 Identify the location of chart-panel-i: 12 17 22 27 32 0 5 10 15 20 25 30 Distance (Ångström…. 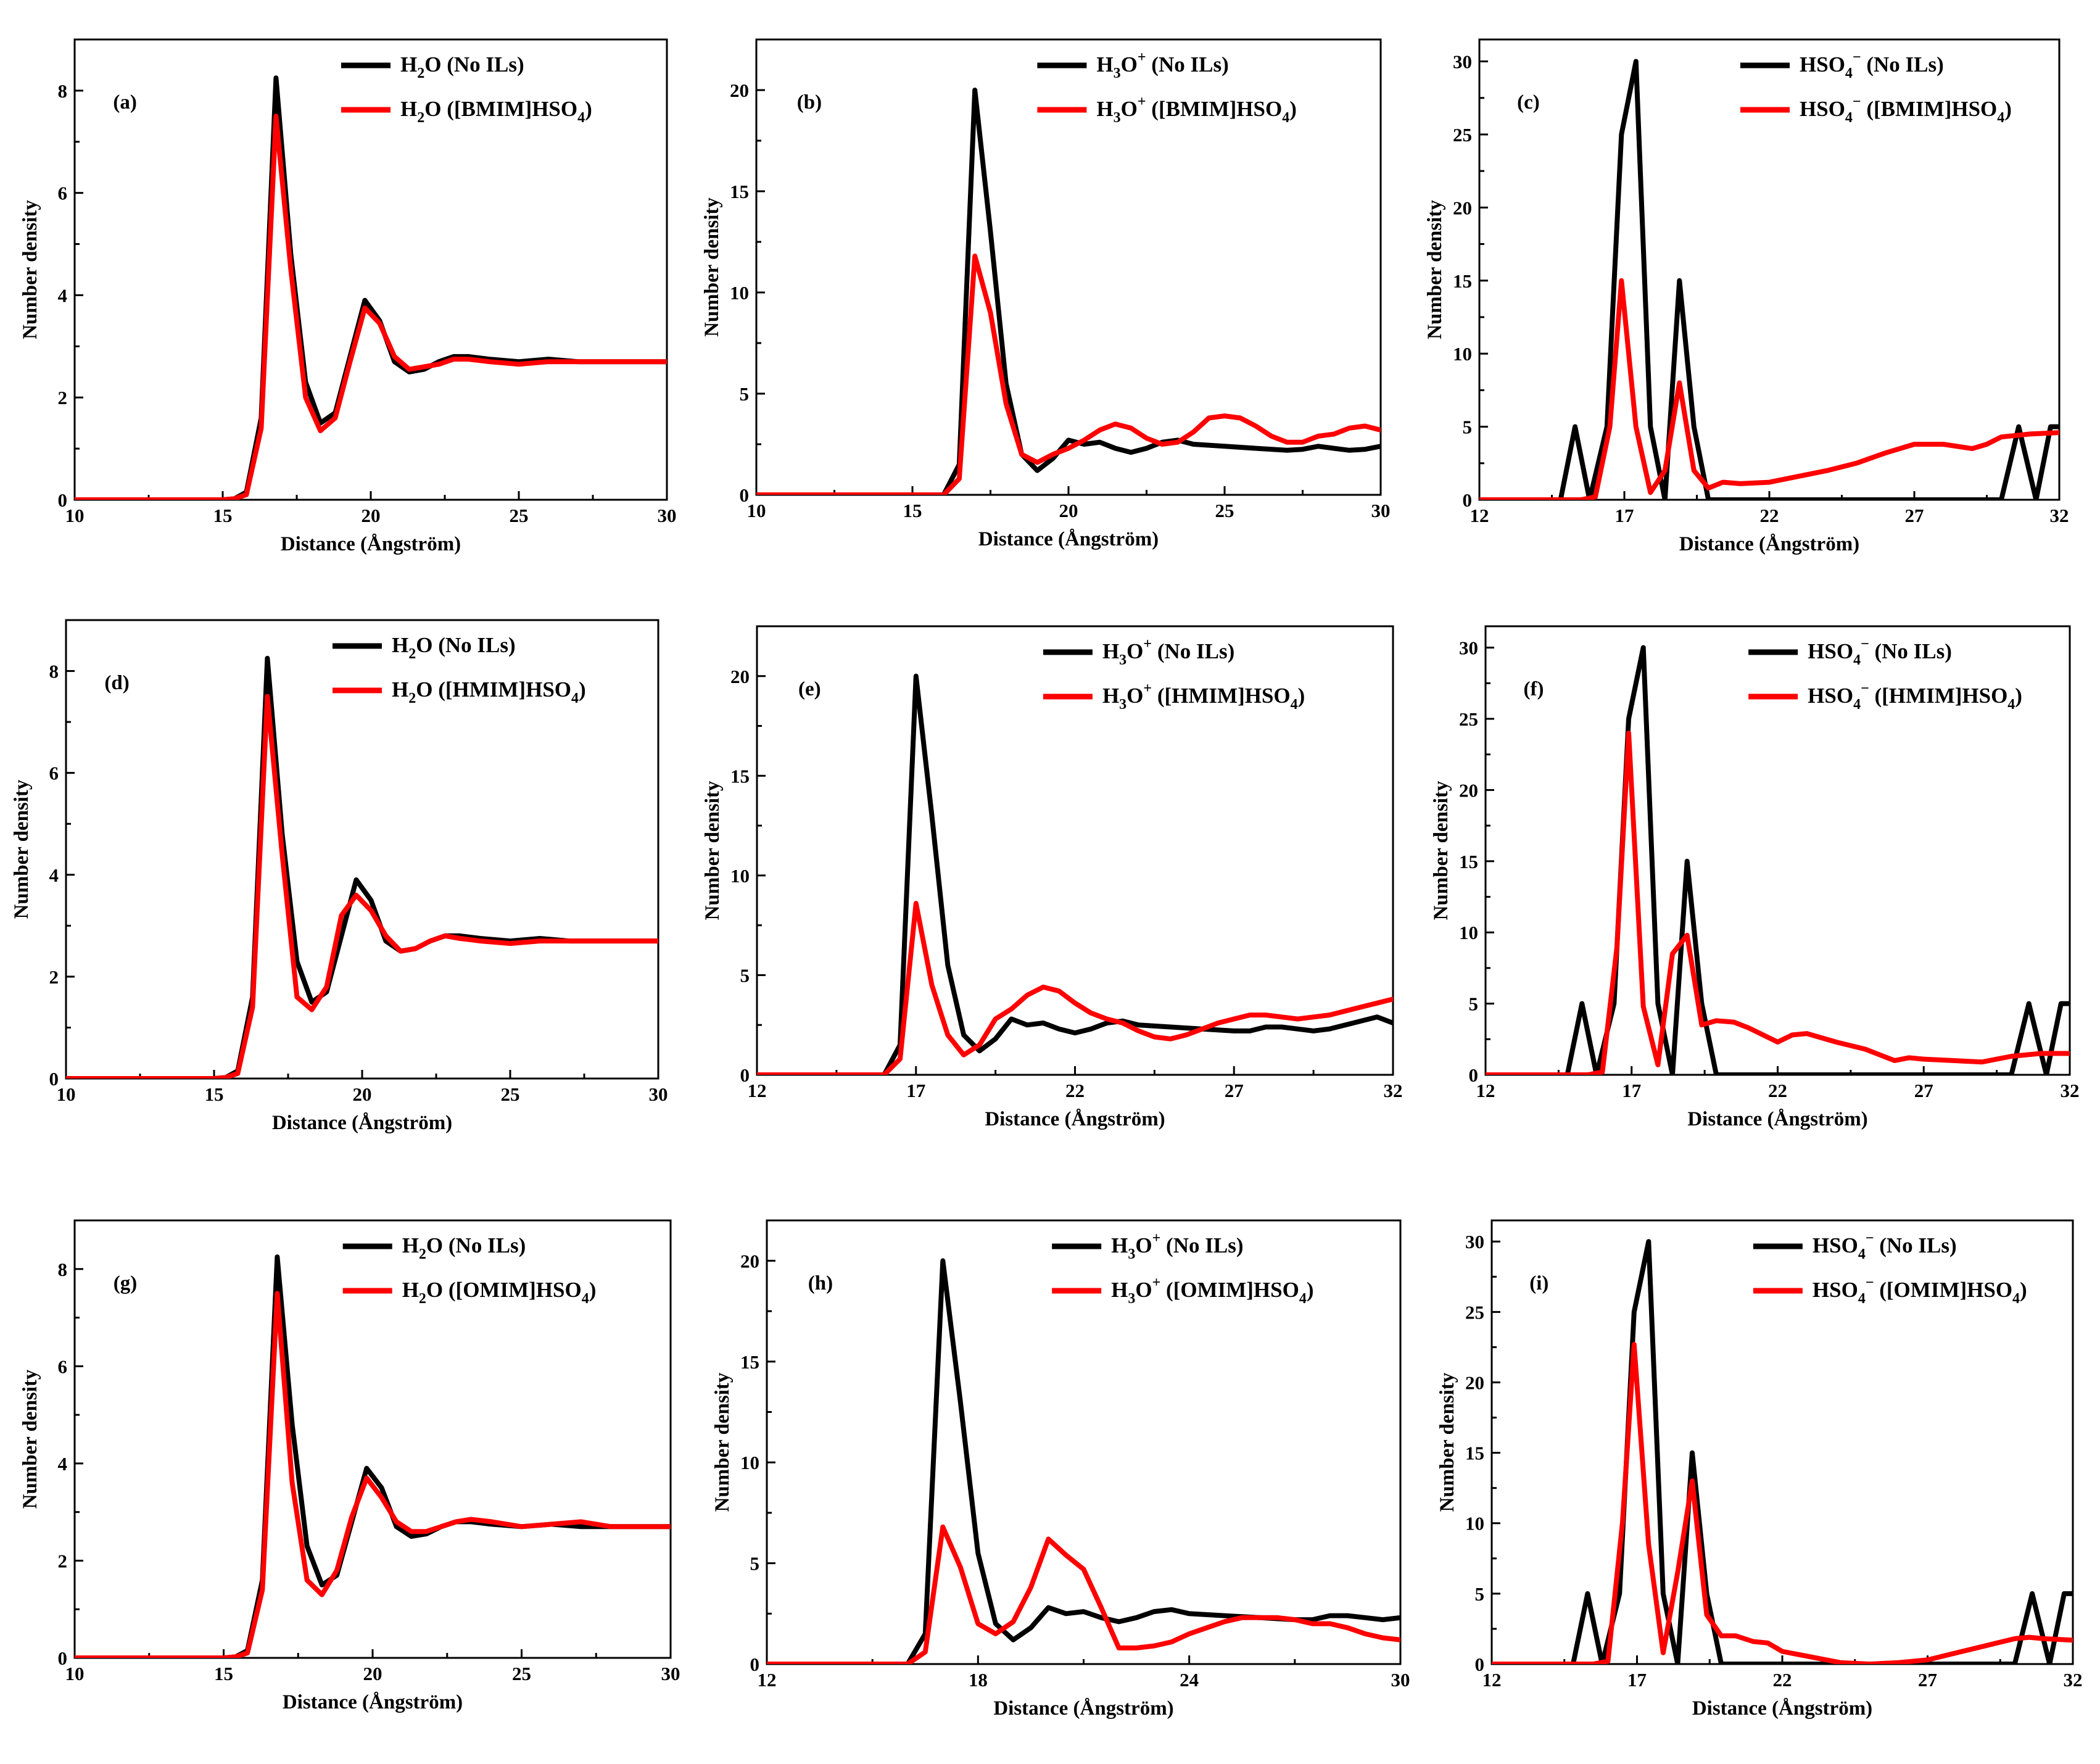
(1760, 1469).